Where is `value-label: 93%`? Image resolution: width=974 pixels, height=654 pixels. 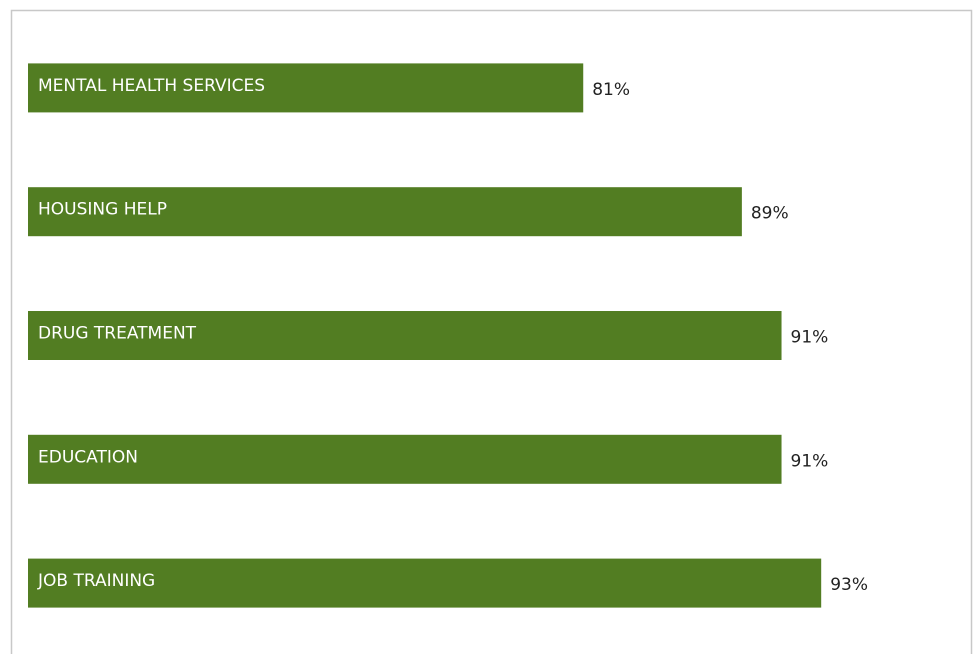
value-label: 93% is located at coordinates (849, 585).